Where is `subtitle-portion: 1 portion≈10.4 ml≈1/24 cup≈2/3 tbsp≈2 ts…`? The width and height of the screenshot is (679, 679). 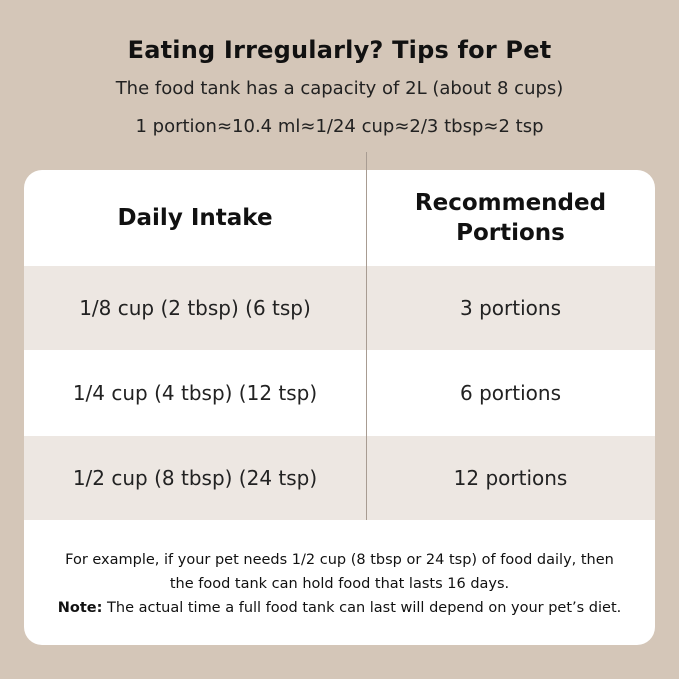 subtitle-portion: 1 portion≈10.4 ml≈1/24 cup≈2/3 tbsp≈2 ts… is located at coordinates (339, 126).